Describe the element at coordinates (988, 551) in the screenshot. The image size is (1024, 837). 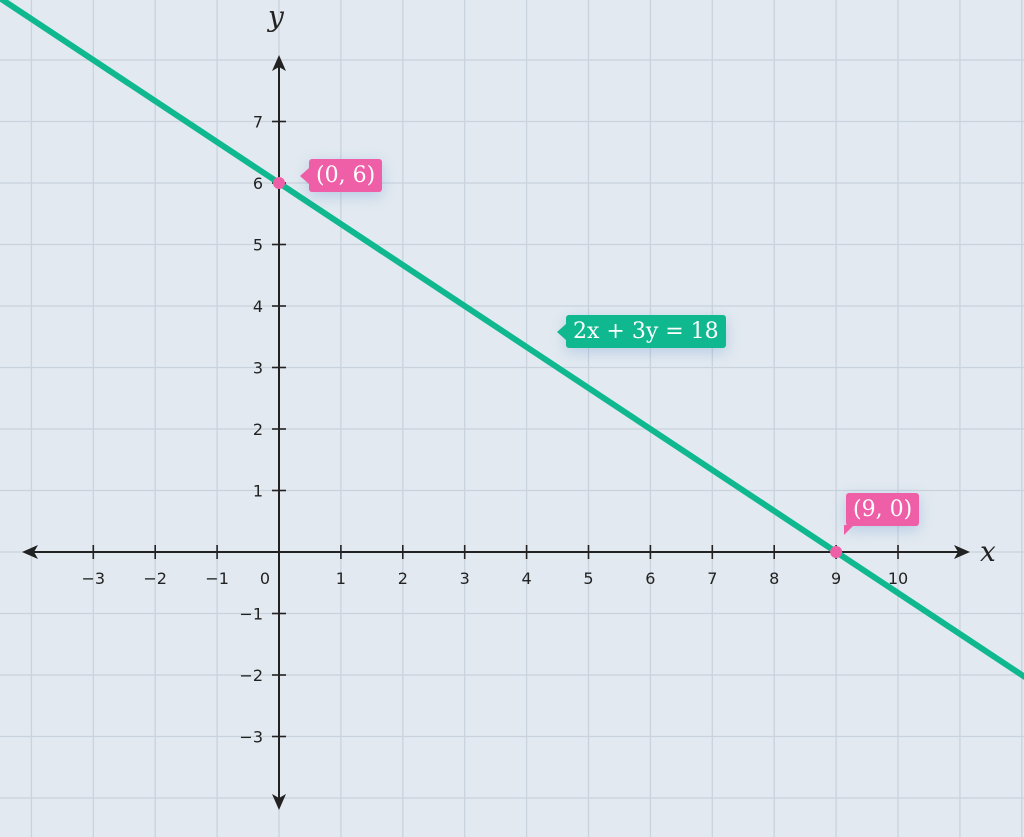
I see `x-axis-label: x` at that location.